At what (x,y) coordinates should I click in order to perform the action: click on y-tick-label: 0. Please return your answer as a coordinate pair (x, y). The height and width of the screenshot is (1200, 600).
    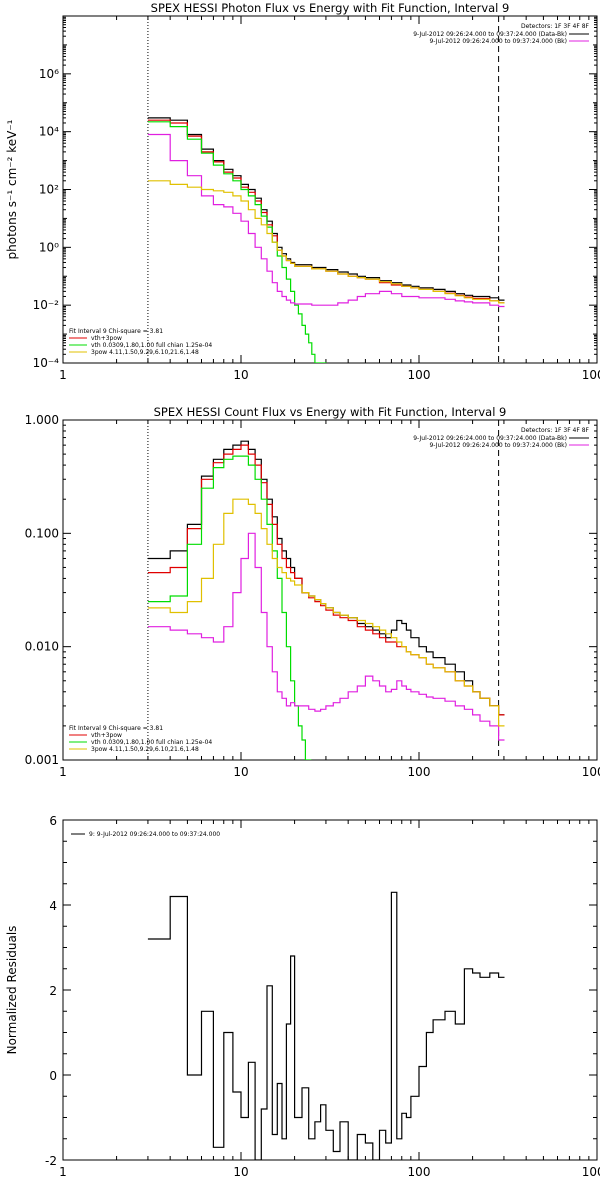
    Looking at the image, I should click on (53, 1076).